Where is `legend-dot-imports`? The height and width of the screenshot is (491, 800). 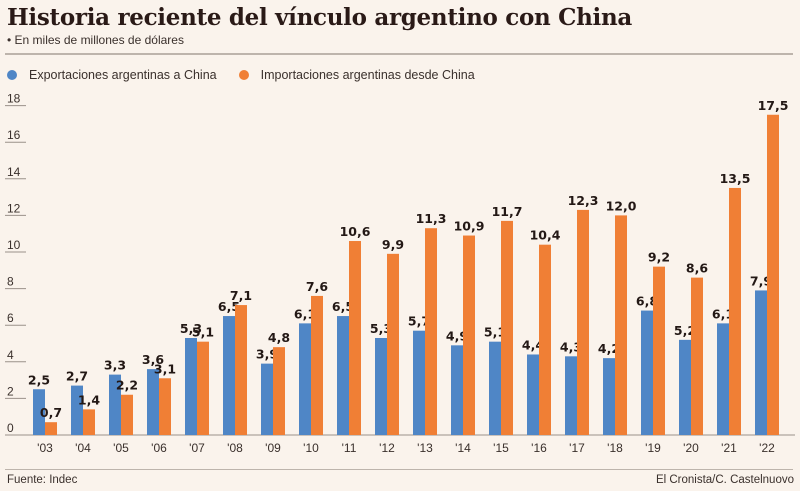
legend-dot-imports is located at coordinates (243, 75).